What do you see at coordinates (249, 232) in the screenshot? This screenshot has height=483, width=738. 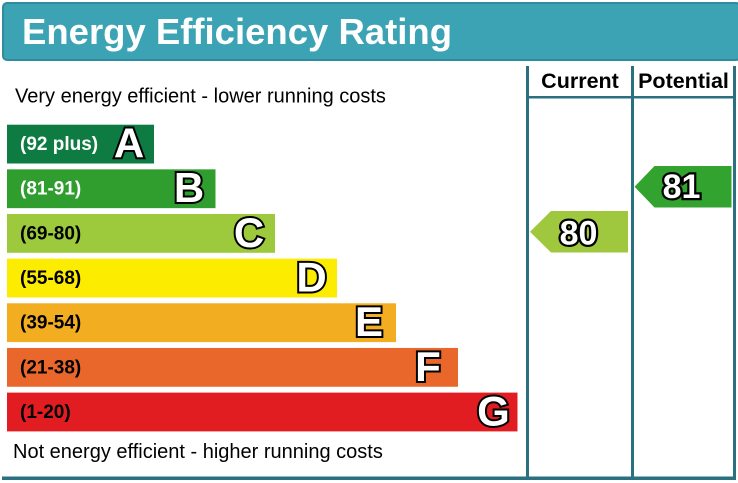 I see `svg-text: C` at bounding box center [249, 232].